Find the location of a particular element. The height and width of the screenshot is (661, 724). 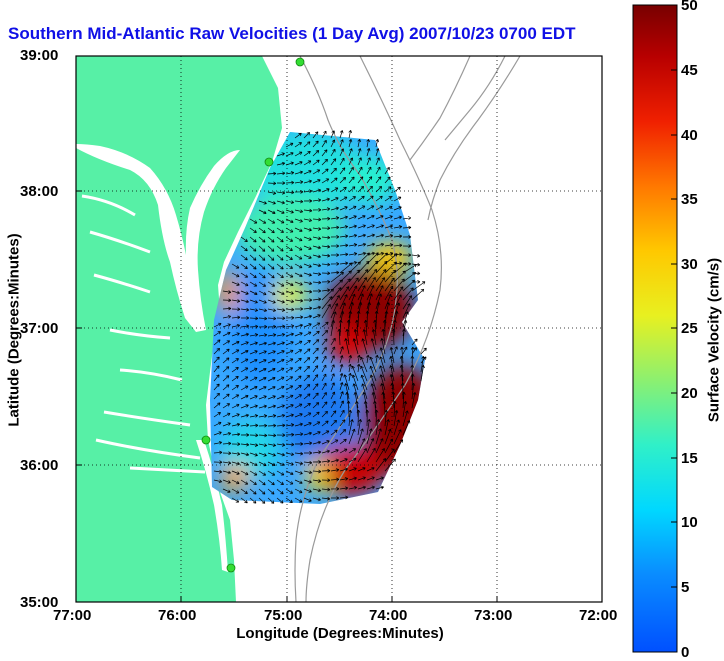

chesapeake-bay is located at coordinates (158, 238).